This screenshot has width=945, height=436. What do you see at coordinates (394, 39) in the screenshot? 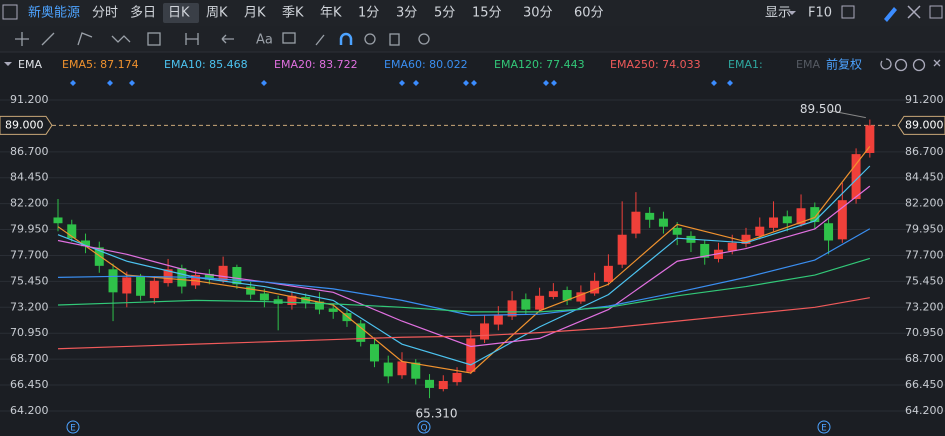
I see `delete-tool` at bounding box center [394, 39].